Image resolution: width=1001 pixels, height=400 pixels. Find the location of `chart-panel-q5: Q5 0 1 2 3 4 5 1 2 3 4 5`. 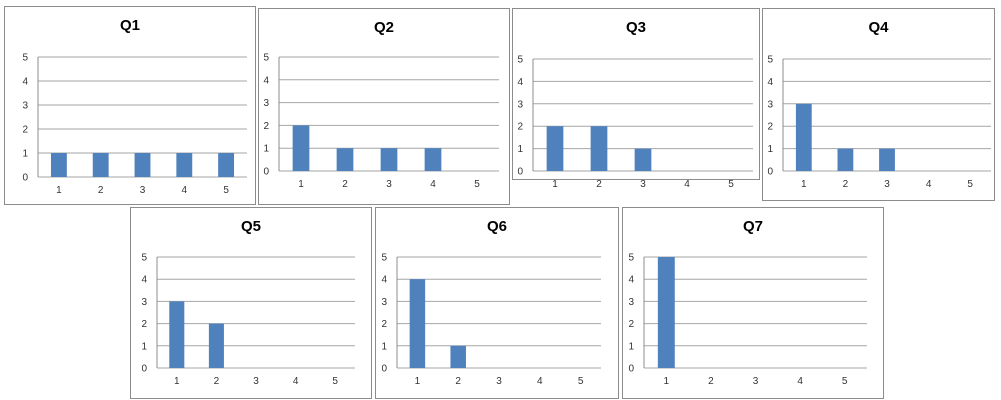

chart-panel-q5: Q5 0 1 2 3 4 5 1 2 3 4 5 is located at coordinates (251, 303).